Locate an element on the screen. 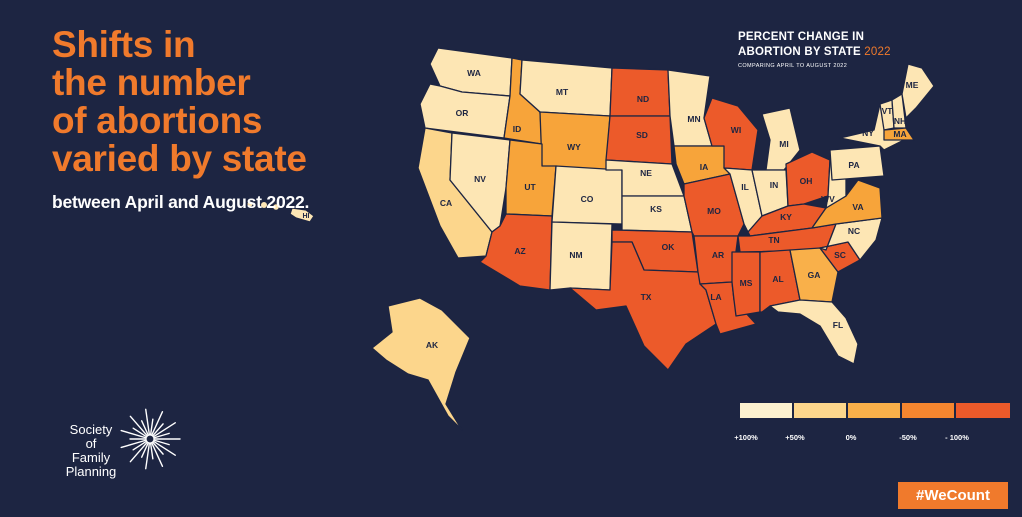 Image resolution: width=1022 pixels, height=517 pixels. label-mn: MN is located at coordinates (693, 119).